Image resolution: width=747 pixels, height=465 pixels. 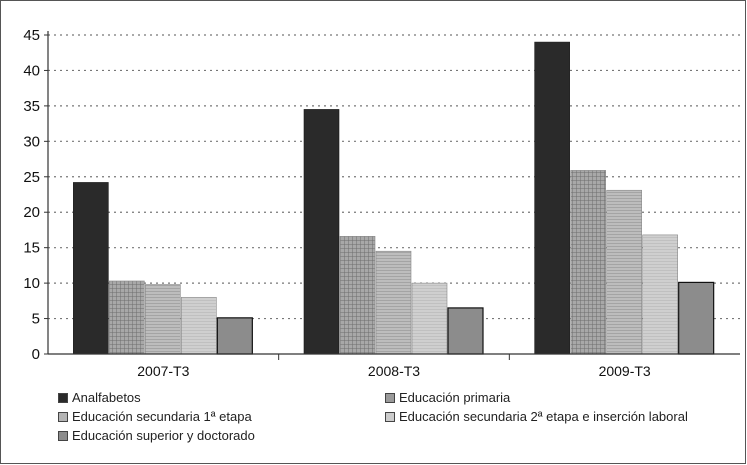 I want to click on legend-item-secundaria-1: Educación secundaria 1ª etapa, so click(x=155, y=416).